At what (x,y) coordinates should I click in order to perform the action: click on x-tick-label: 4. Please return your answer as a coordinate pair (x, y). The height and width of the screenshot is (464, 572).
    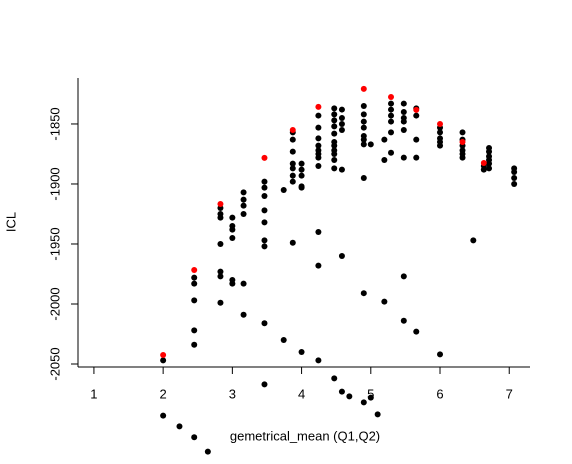
    Looking at the image, I should click on (301, 393).